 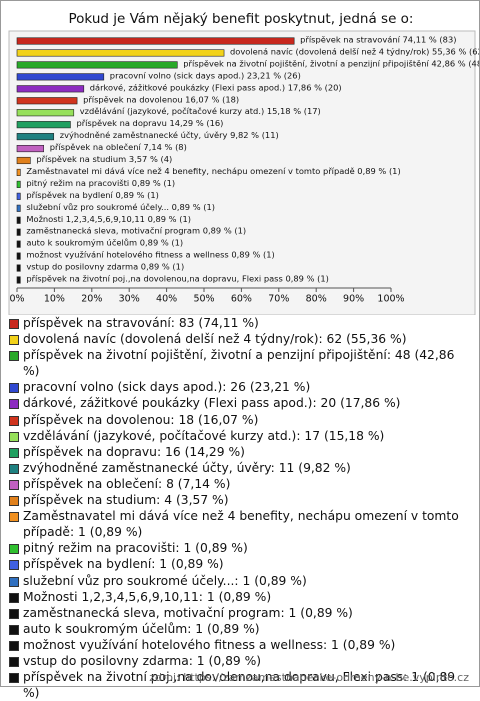 What do you see at coordinates (316, 299) in the screenshot?
I see `x-tick-label: 80%` at bounding box center [316, 299].